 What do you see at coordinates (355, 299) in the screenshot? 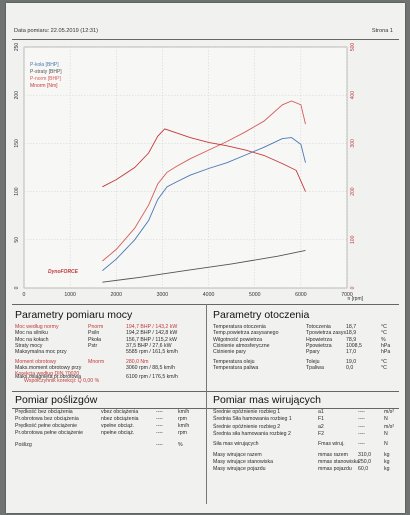
I see `x-axis-unit: n [rpm]` at bounding box center [355, 299].